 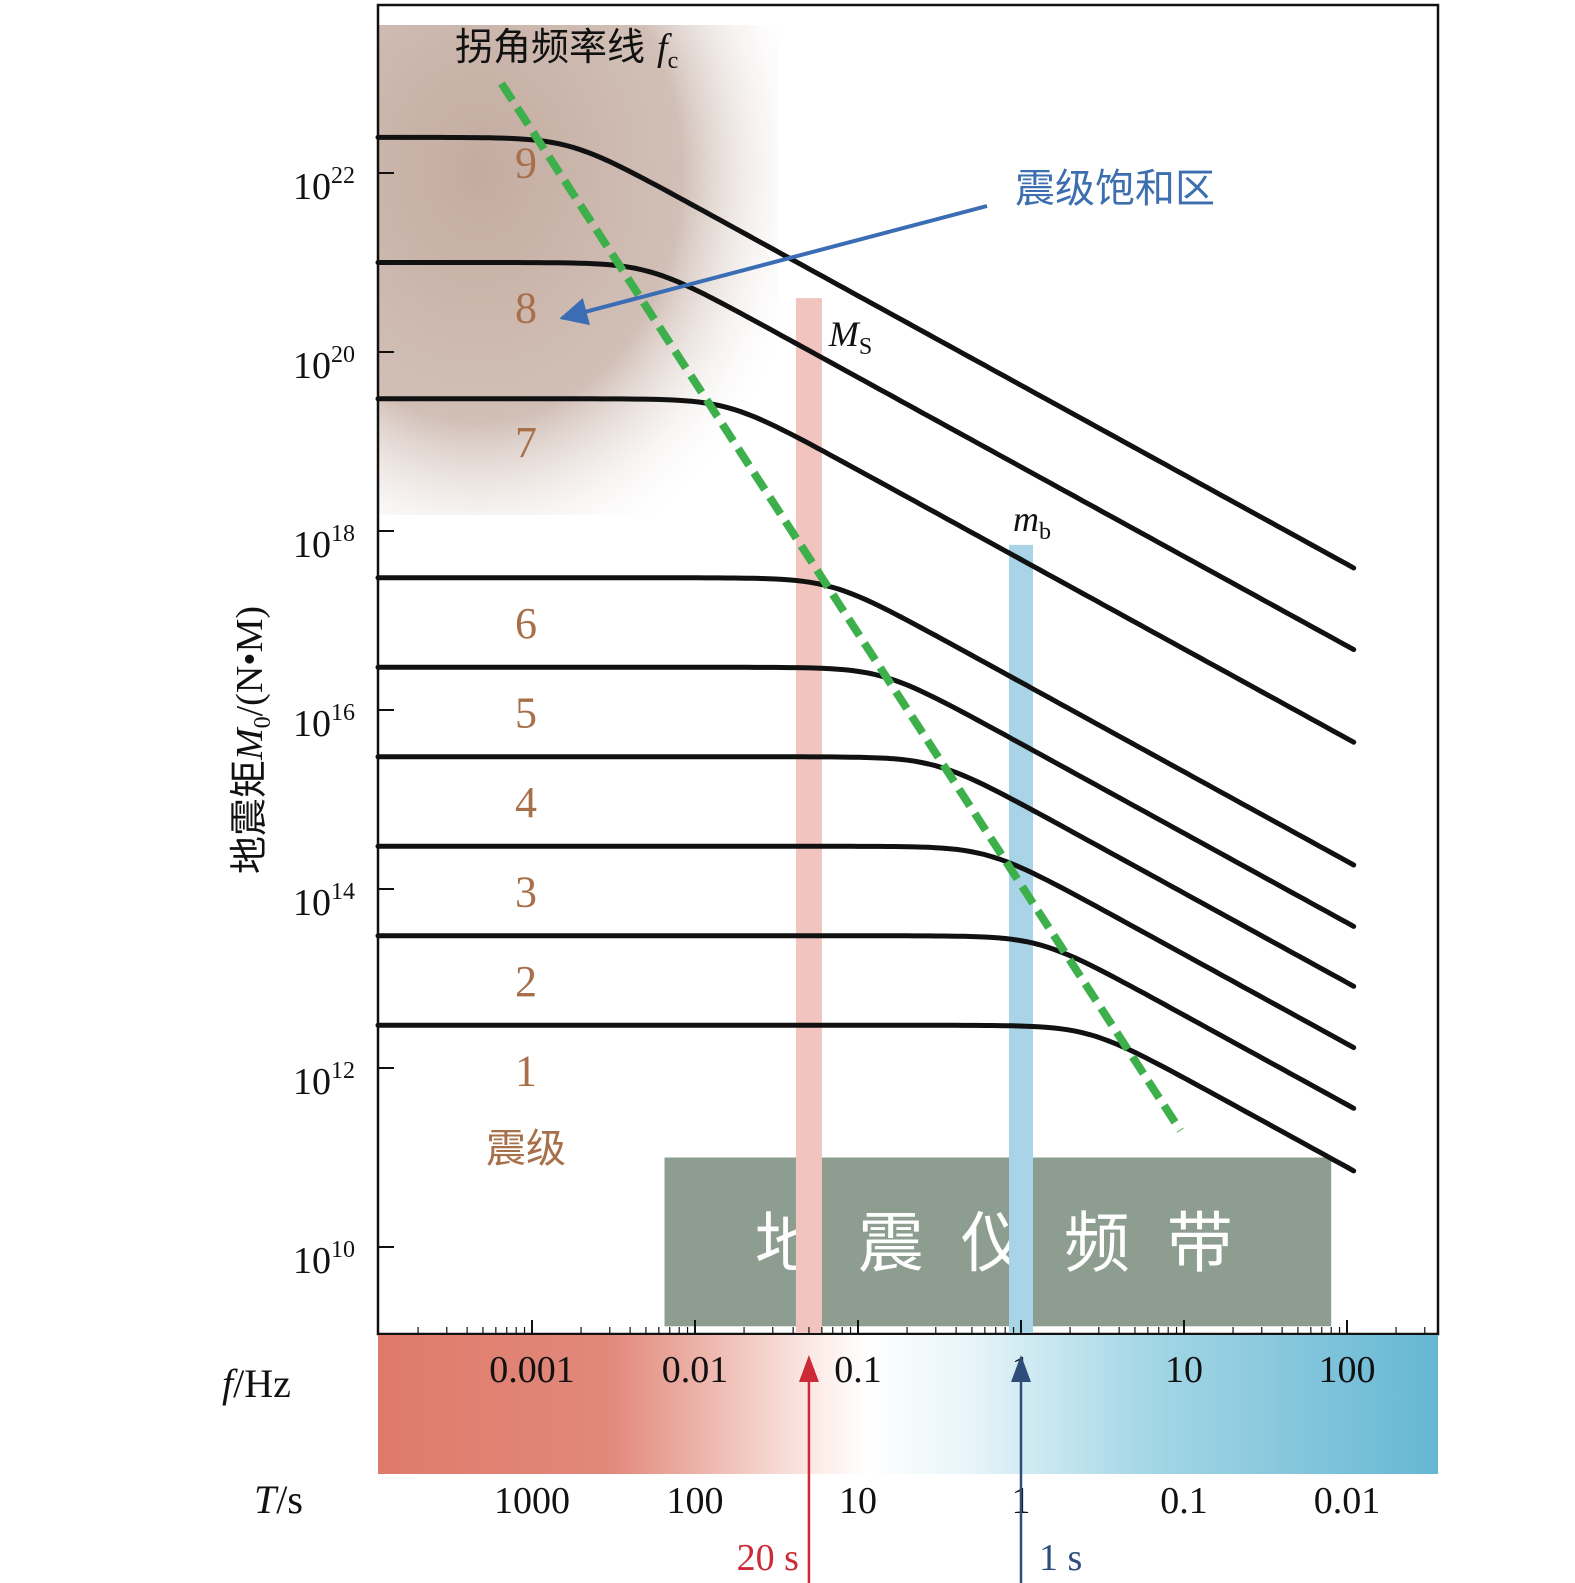 What do you see at coordinates (850, 337) in the screenshot?
I see `ms-band-label: MS` at bounding box center [850, 337].